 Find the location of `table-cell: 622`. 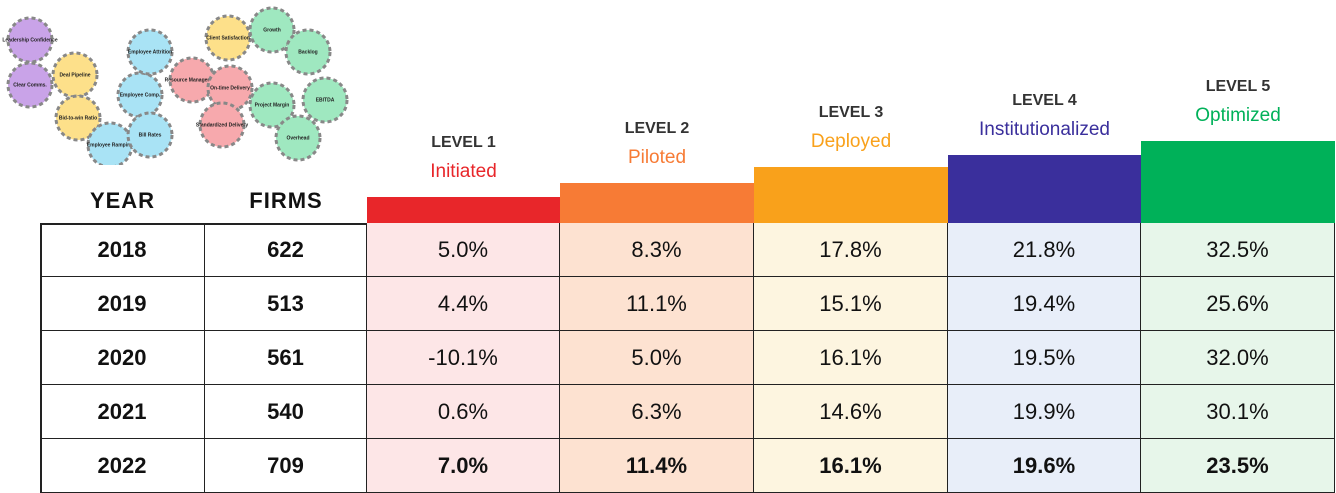

table-cell: 622 is located at coordinates (286, 250).